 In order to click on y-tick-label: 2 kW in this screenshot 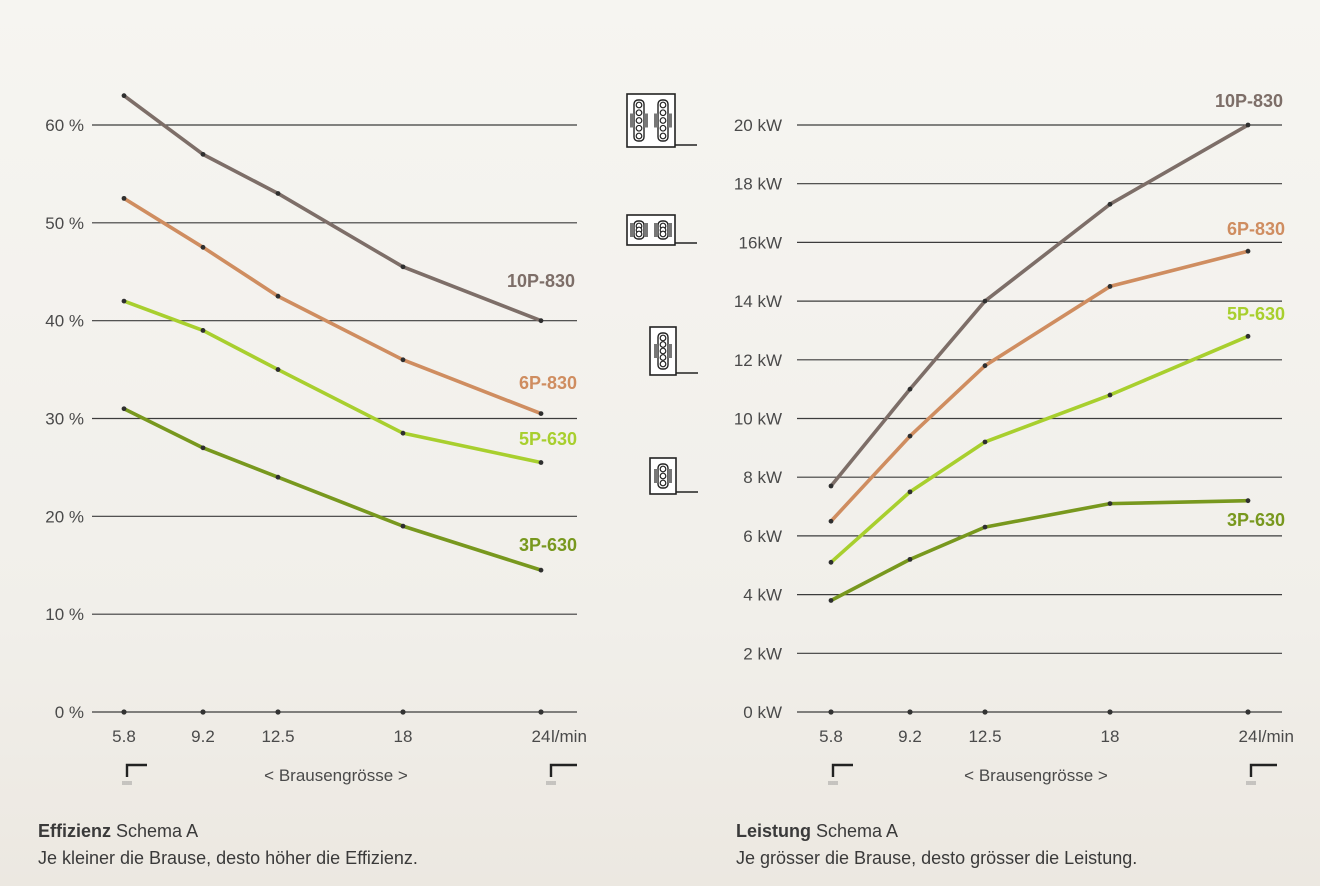, I will do `click(762, 653)`.